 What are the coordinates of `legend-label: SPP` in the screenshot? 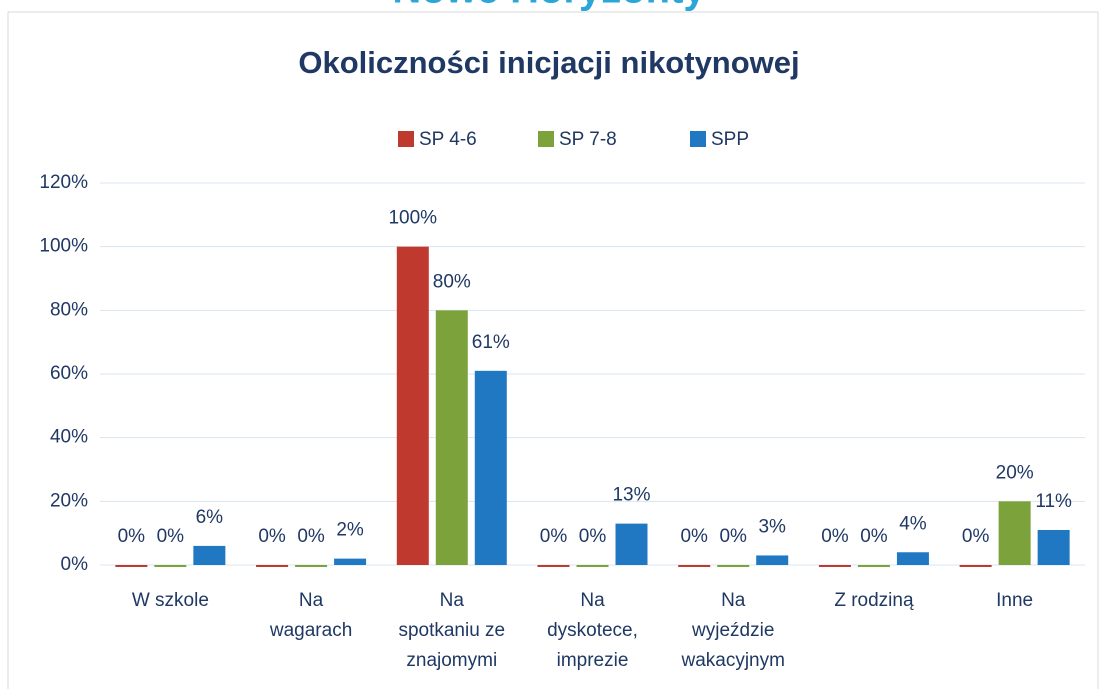 It's located at (730, 139).